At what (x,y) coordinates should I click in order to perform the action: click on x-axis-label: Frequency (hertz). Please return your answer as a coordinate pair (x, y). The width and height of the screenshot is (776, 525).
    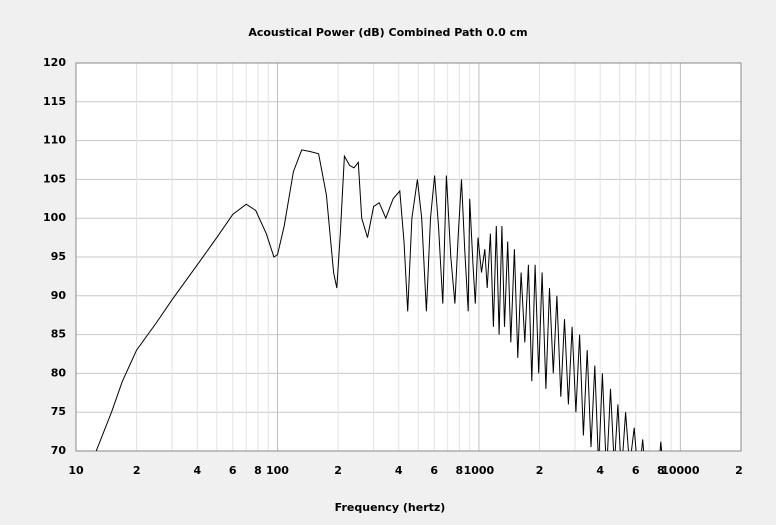
    Looking at the image, I should click on (390, 507).